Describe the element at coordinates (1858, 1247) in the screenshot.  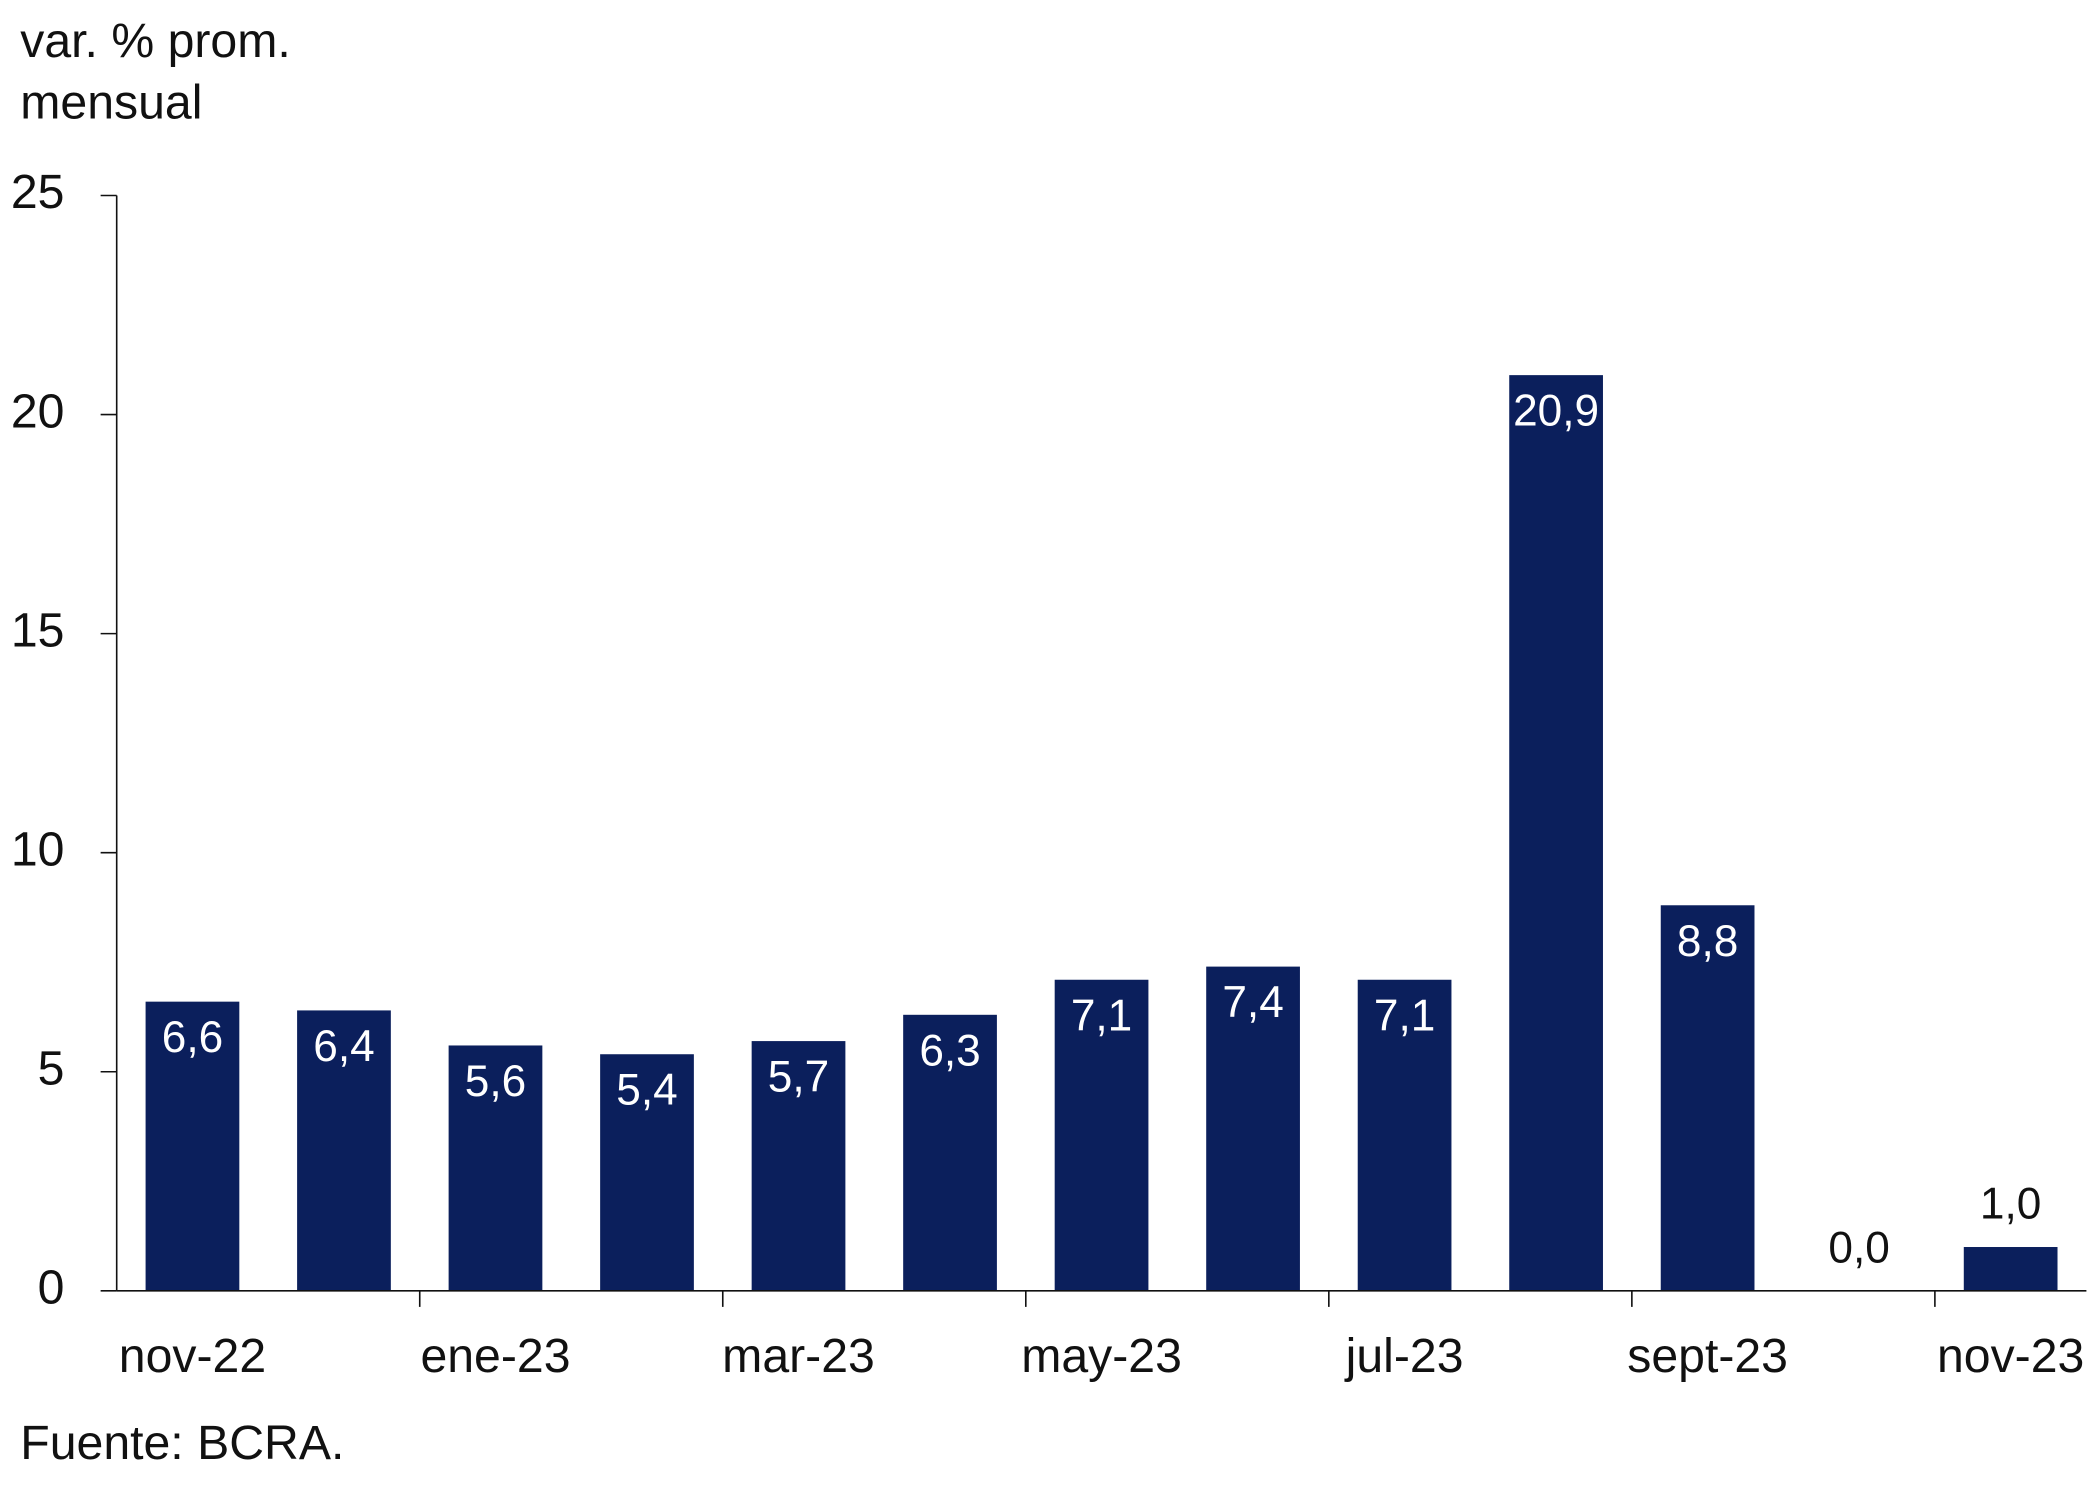
I see `value-label: 0,0` at that location.